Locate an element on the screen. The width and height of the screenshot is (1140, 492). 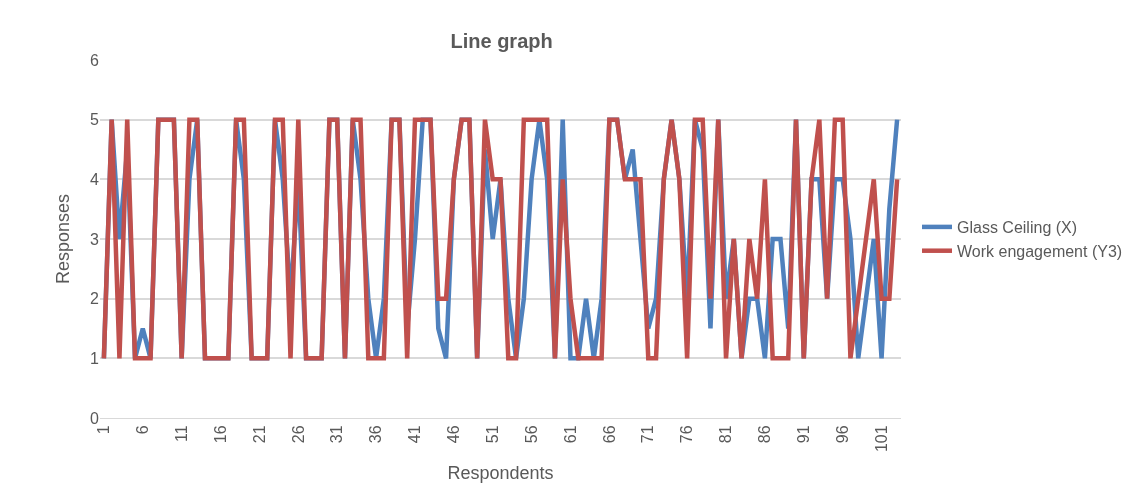
y-tick-label: 1 is located at coordinates (95, 358).